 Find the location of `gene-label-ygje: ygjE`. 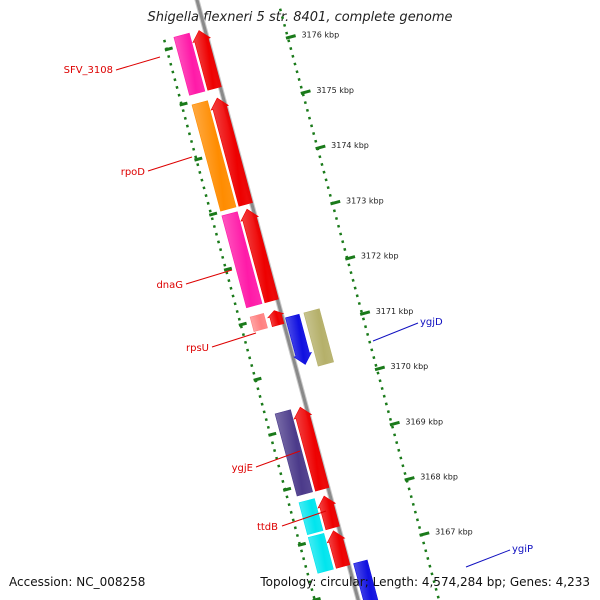

gene-label-ygje: ygjE is located at coordinates (242, 468).